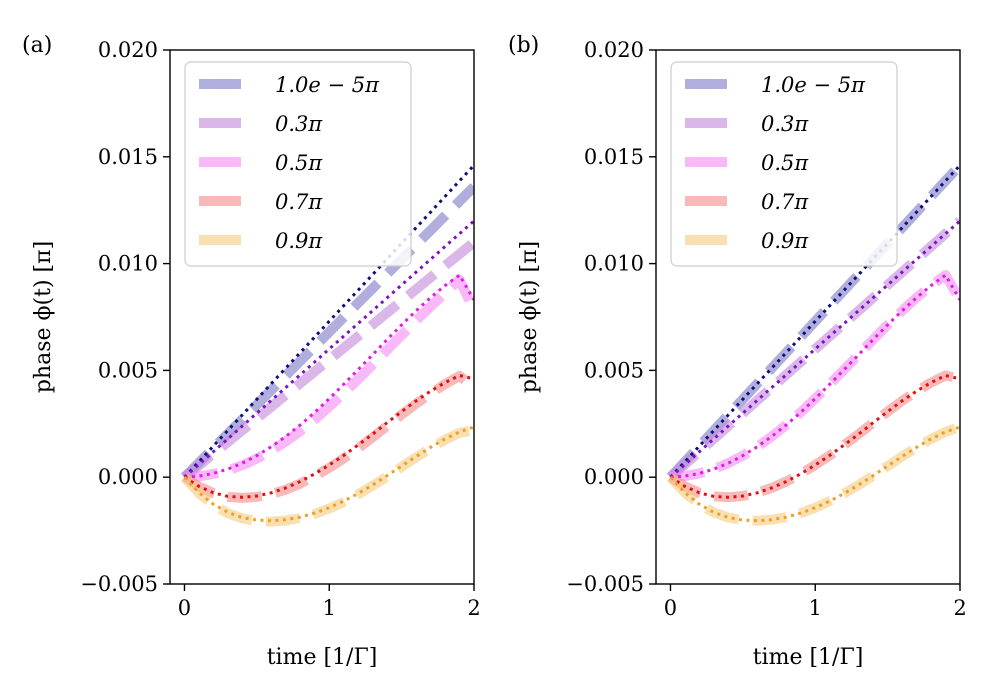 The image size is (997, 698). Describe the element at coordinates (37, 45) in the screenshot. I see `panel-label: (a)` at that location.